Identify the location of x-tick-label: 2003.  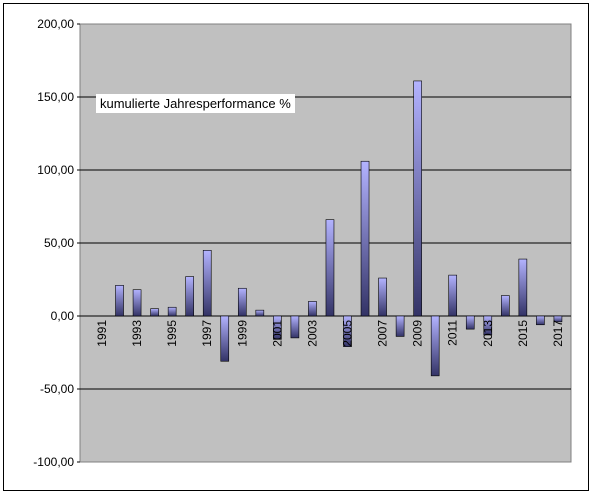
(312, 333).